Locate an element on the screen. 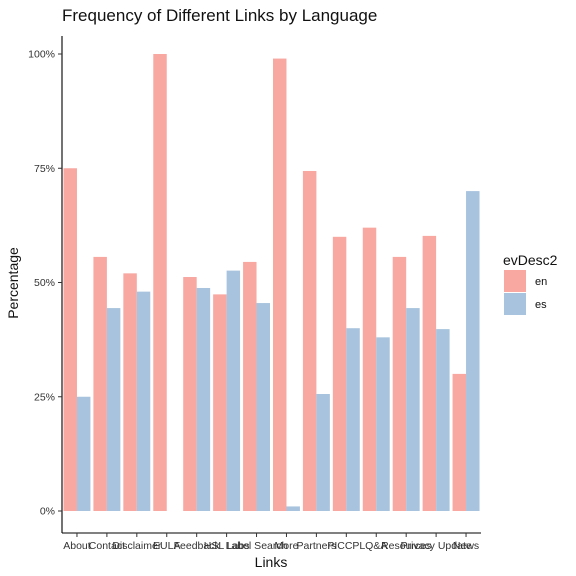 The height and width of the screenshot is (576, 576). x-tick-label: Privacy Update is located at coordinates (436, 546).